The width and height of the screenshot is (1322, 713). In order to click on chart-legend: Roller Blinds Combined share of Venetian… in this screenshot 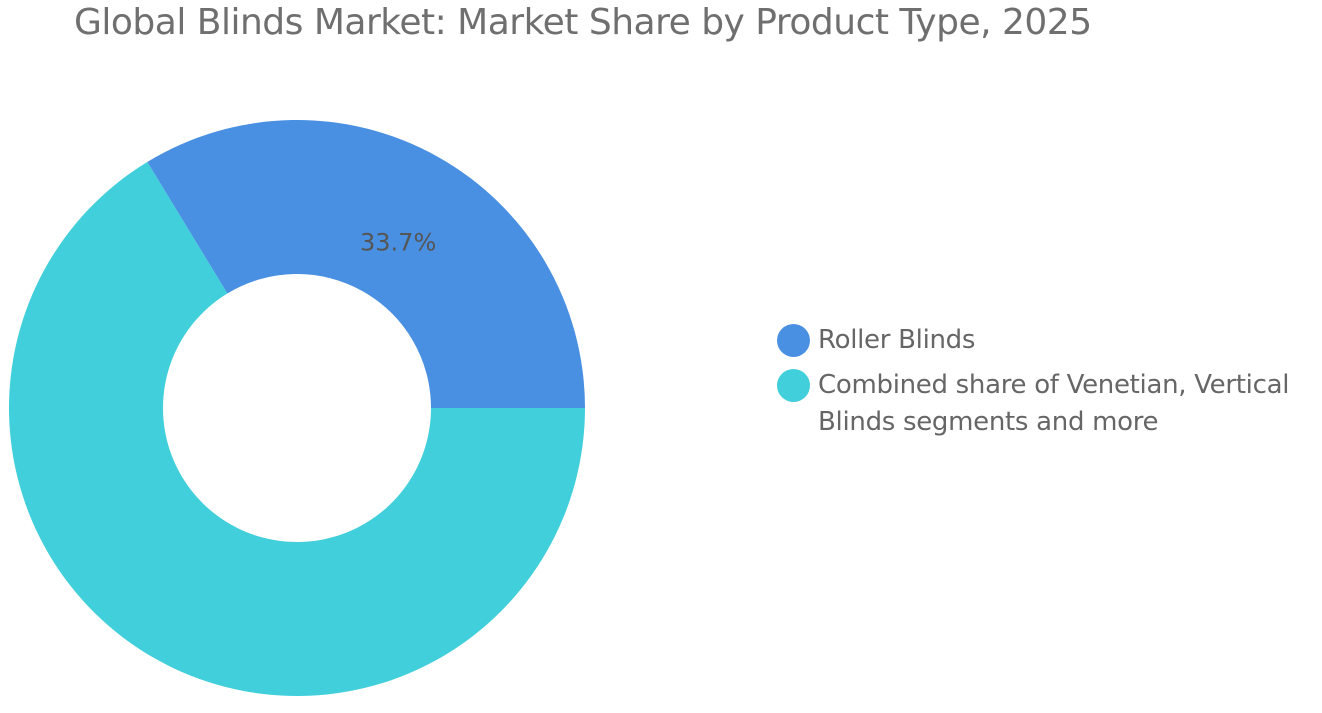, I will do `click(1047, 385)`.